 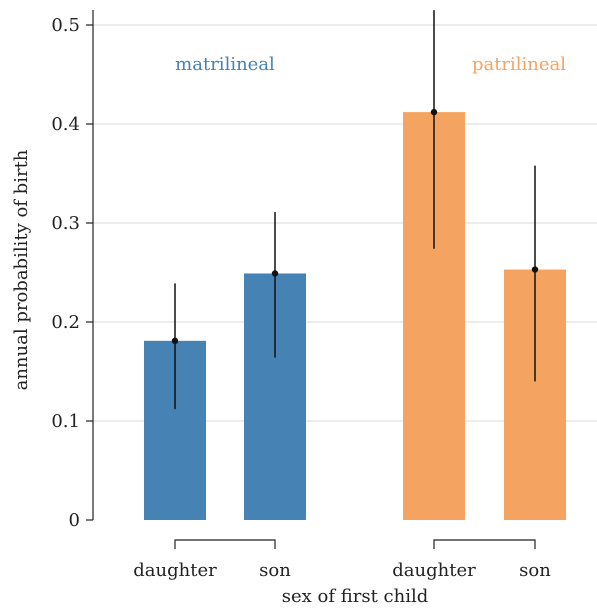 What do you see at coordinates (342, 560) in the screenshot?
I see `x-axis: daughter son daughter son` at bounding box center [342, 560].